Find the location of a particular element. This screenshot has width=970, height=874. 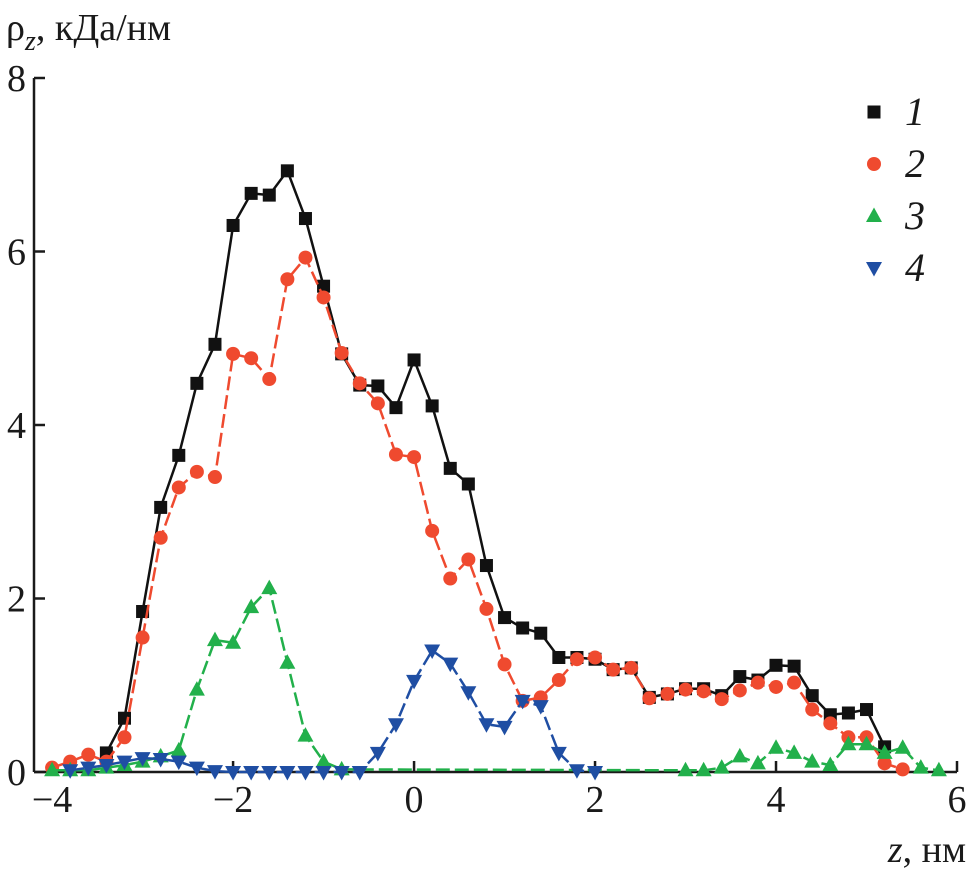

x-tick-label: 6 is located at coordinates (957, 800).